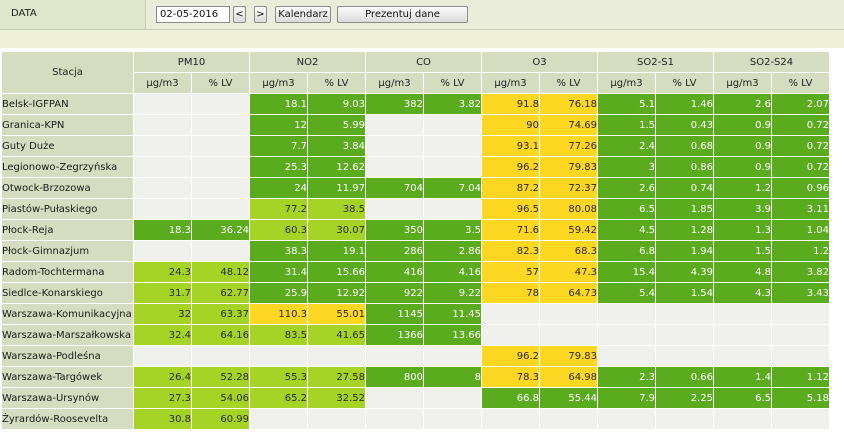 The image size is (844, 439). What do you see at coordinates (800, 125) in the screenshot?
I see `measurement-cell: 0.72` at bounding box center [800, 125].